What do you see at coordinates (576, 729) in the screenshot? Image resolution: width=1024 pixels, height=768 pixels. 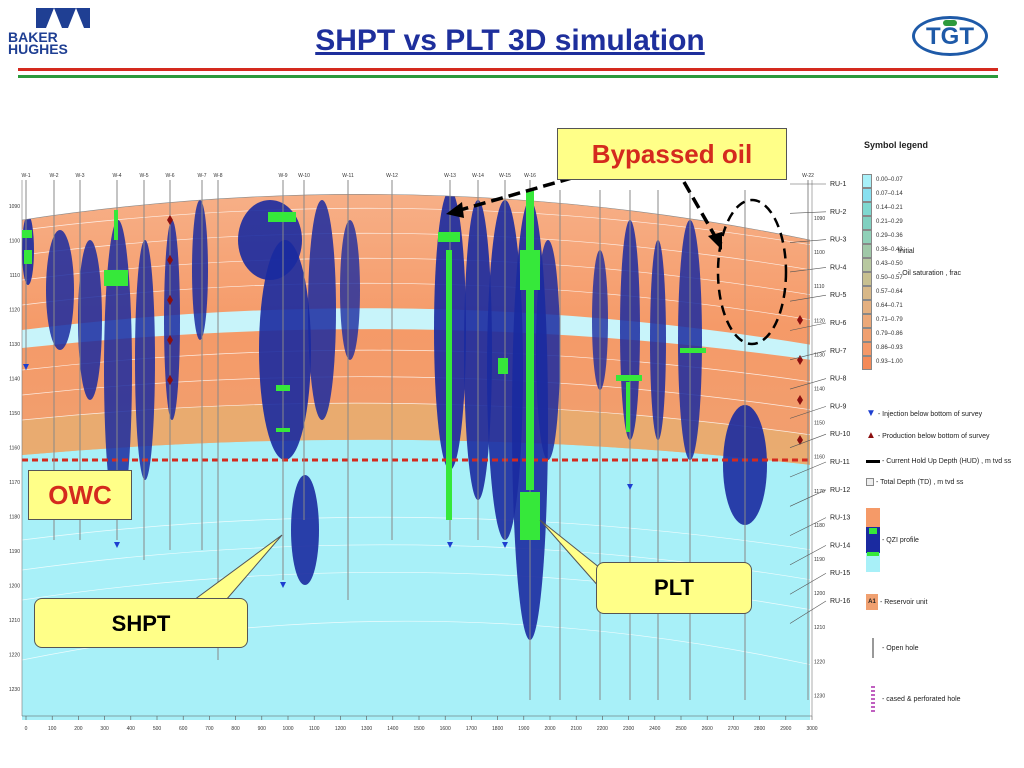 I see `x-axis-tick-label: 2100` at bounding box center [576, 729].